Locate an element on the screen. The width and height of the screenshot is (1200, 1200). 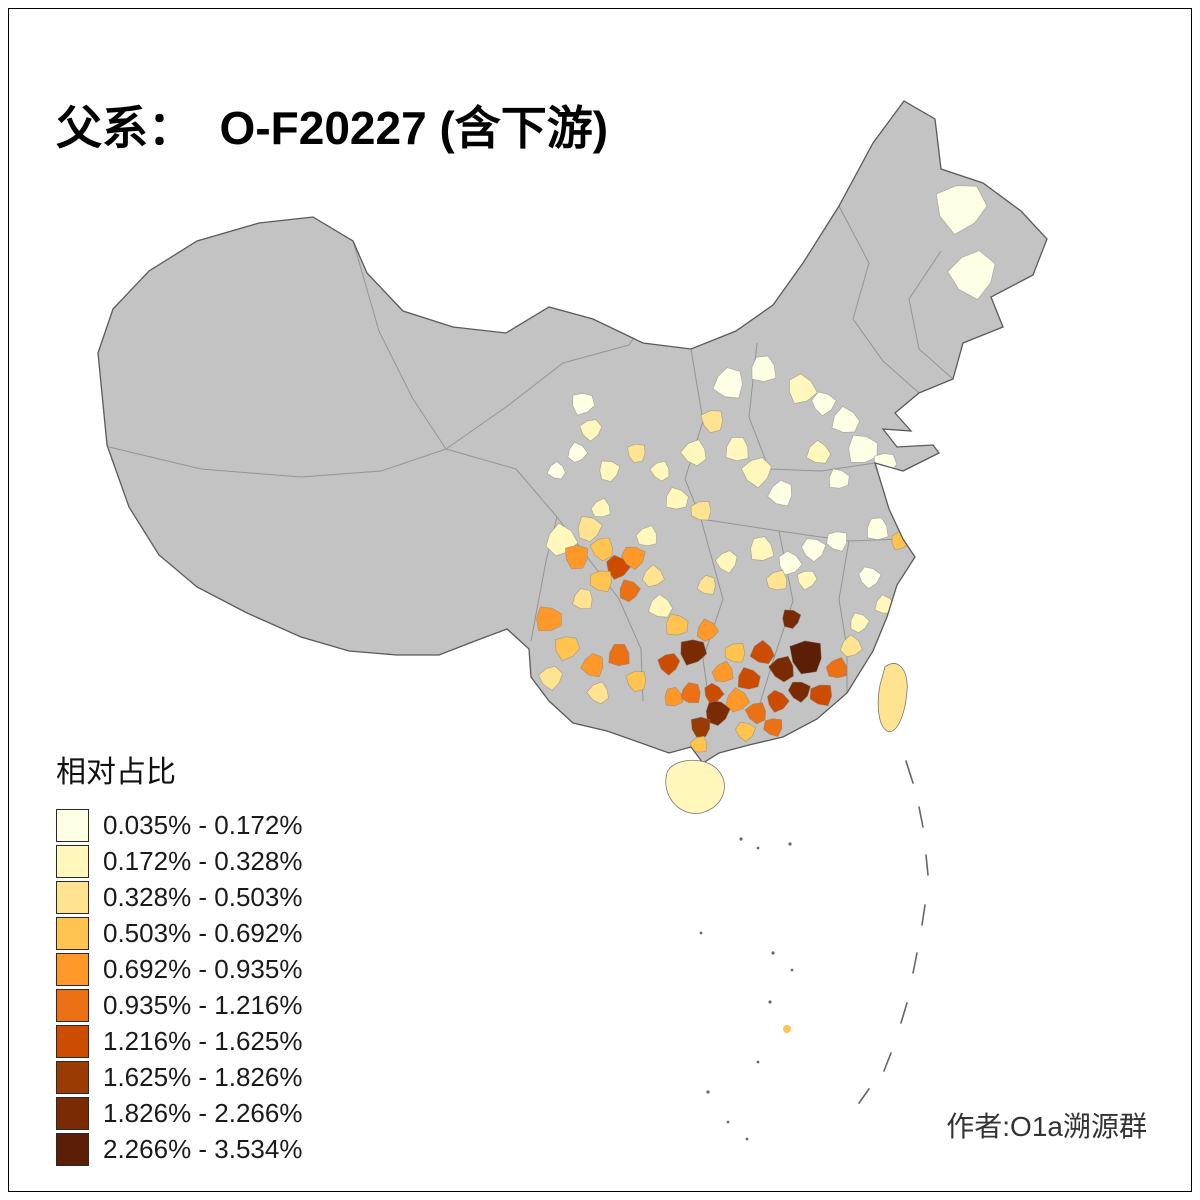
legend-row: 1.216% - 1.625% is located at coordinates (179, 1041).